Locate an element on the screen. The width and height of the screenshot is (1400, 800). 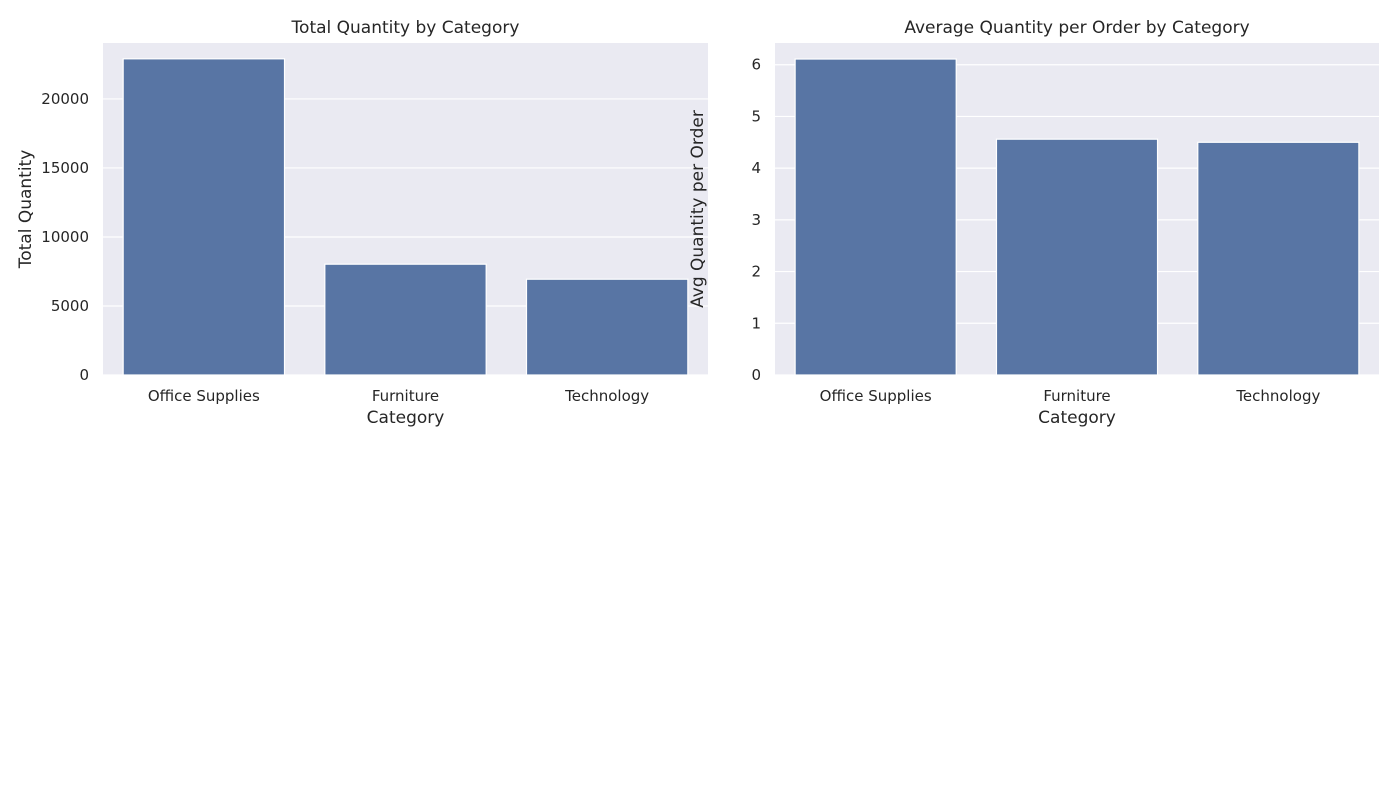
y-tick-labels: 0 5000 10000 15000 20000 is located at coordinates (65, 237).